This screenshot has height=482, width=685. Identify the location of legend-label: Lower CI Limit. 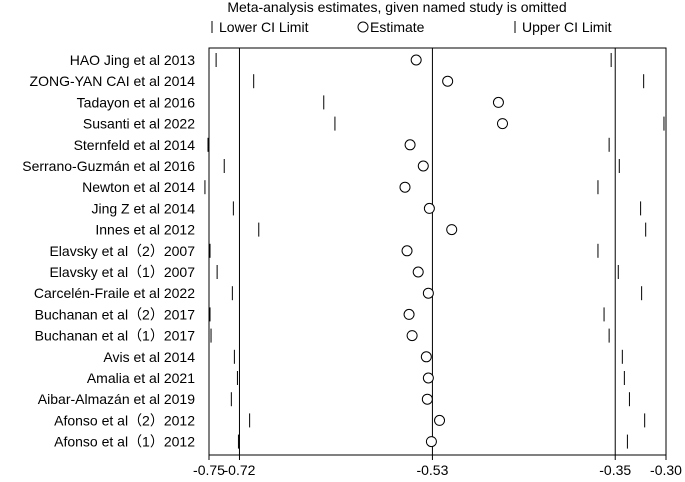
(264, 27).